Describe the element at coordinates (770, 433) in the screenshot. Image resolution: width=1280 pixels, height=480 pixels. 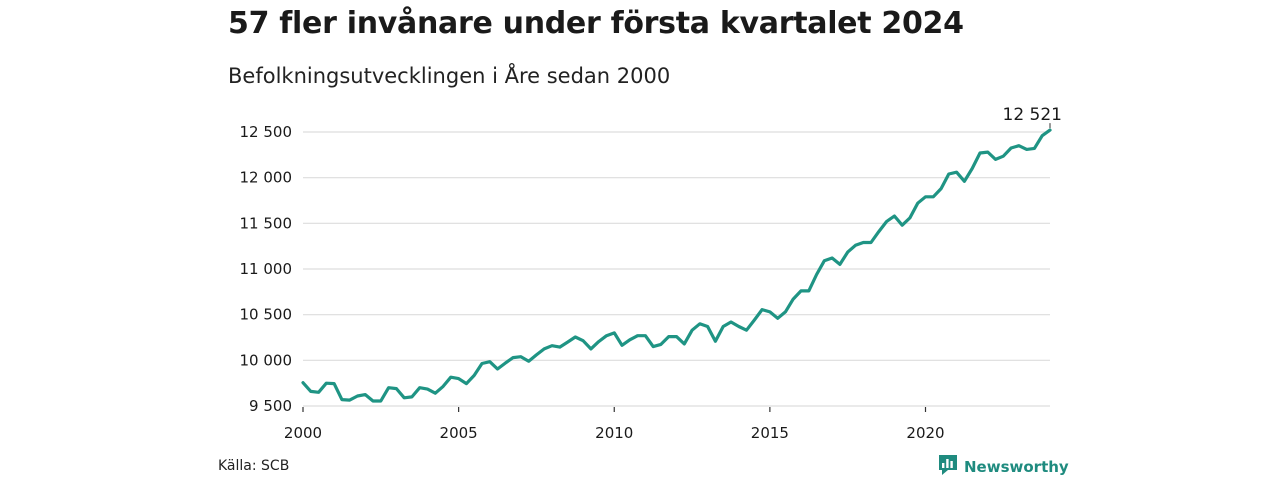
I see `x-tick-label: 2015` at that location.